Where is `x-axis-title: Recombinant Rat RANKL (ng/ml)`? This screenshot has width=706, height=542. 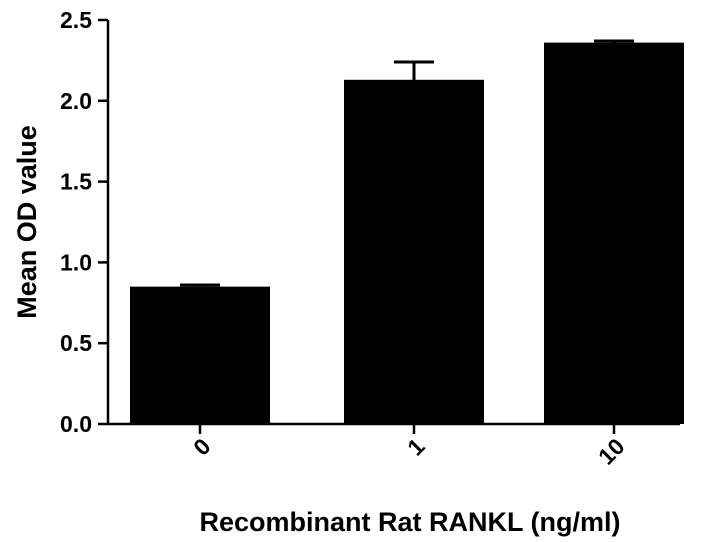 x-axis-title: Recombinant Rat RANKL (ng/ml) is located at coordinates (409, 522).